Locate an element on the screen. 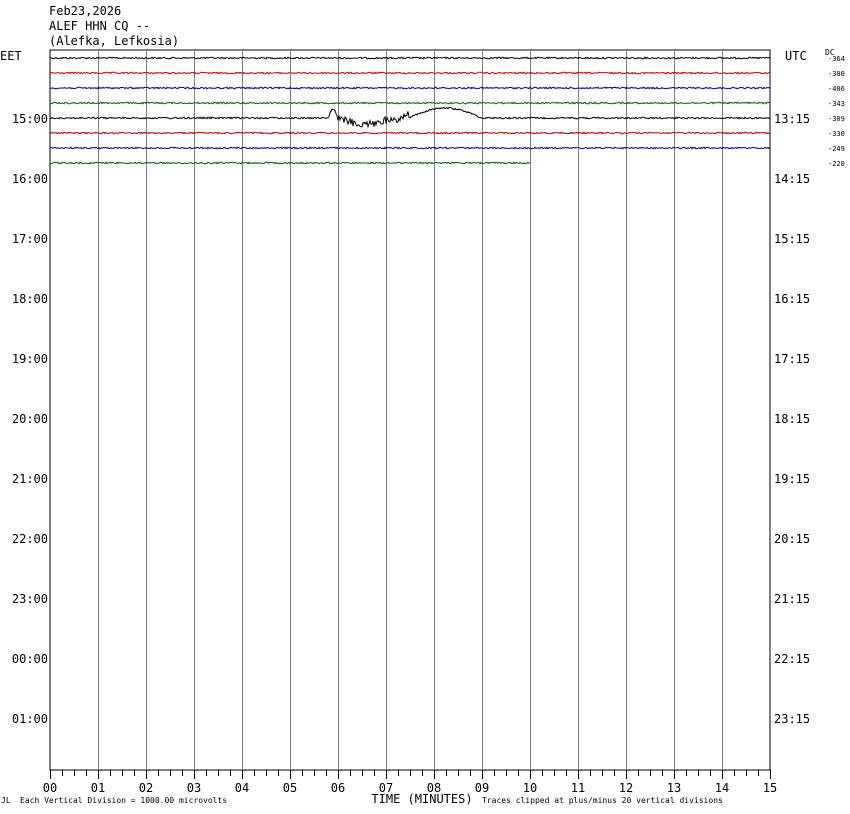 The height and width of the screenshot is (814, 850). right-hour-label: 18:15 is located at coordinates (792, 419).